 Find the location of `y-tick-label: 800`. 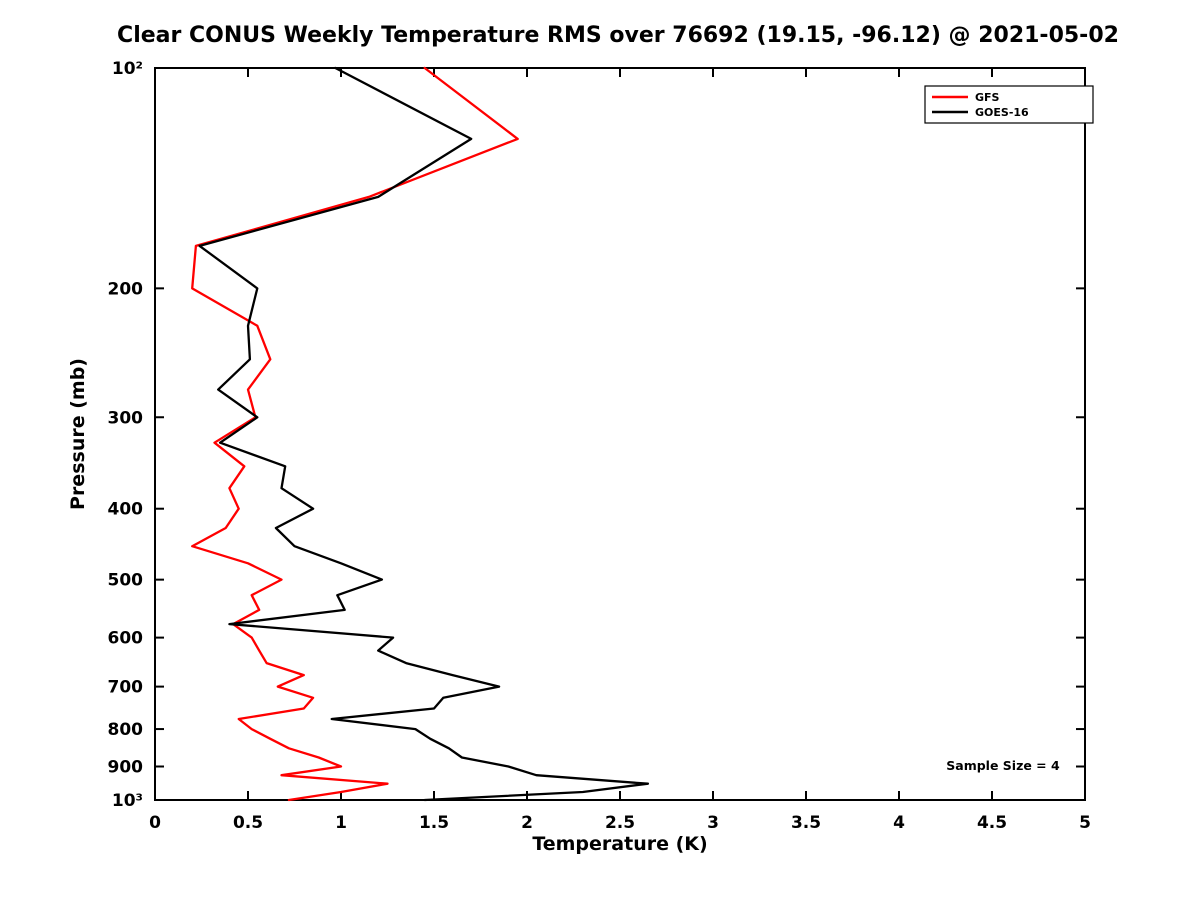

y-tick-label: 800 is located at coordinates (126, 730).